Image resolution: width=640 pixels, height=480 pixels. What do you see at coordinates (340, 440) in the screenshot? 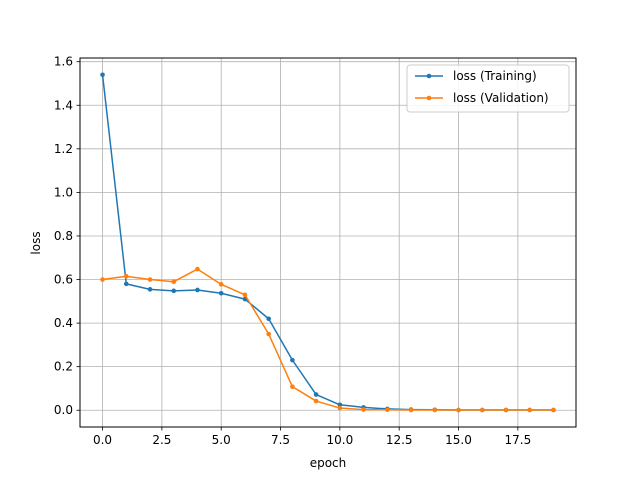
I see `x-tick-label: 10.0` at bounding box center [340, 440].